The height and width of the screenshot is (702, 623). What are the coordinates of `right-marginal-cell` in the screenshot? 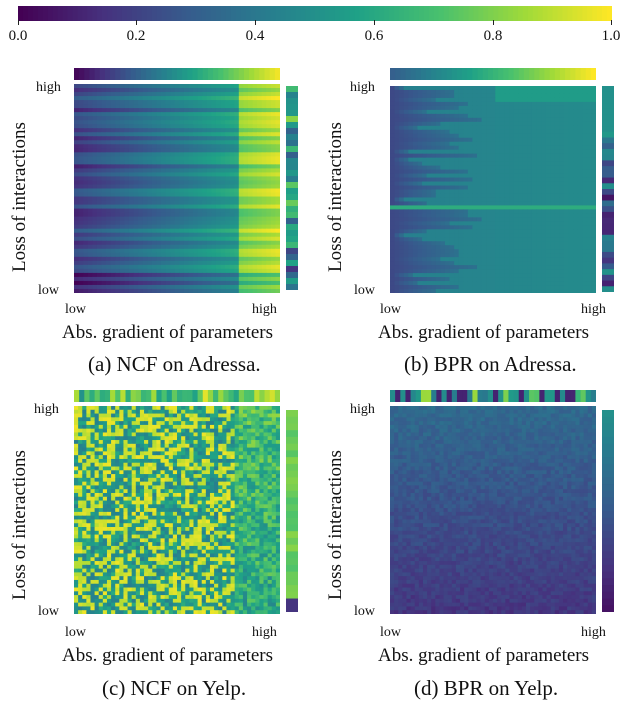 It's located at (608, 186).